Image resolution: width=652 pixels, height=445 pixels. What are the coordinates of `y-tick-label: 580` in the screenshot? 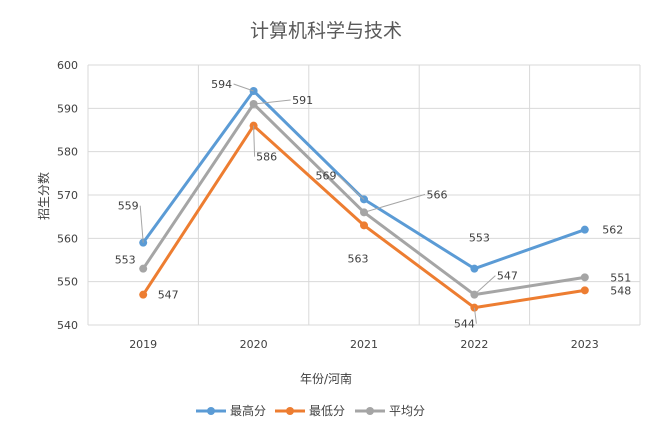 It's located at (67, 152).